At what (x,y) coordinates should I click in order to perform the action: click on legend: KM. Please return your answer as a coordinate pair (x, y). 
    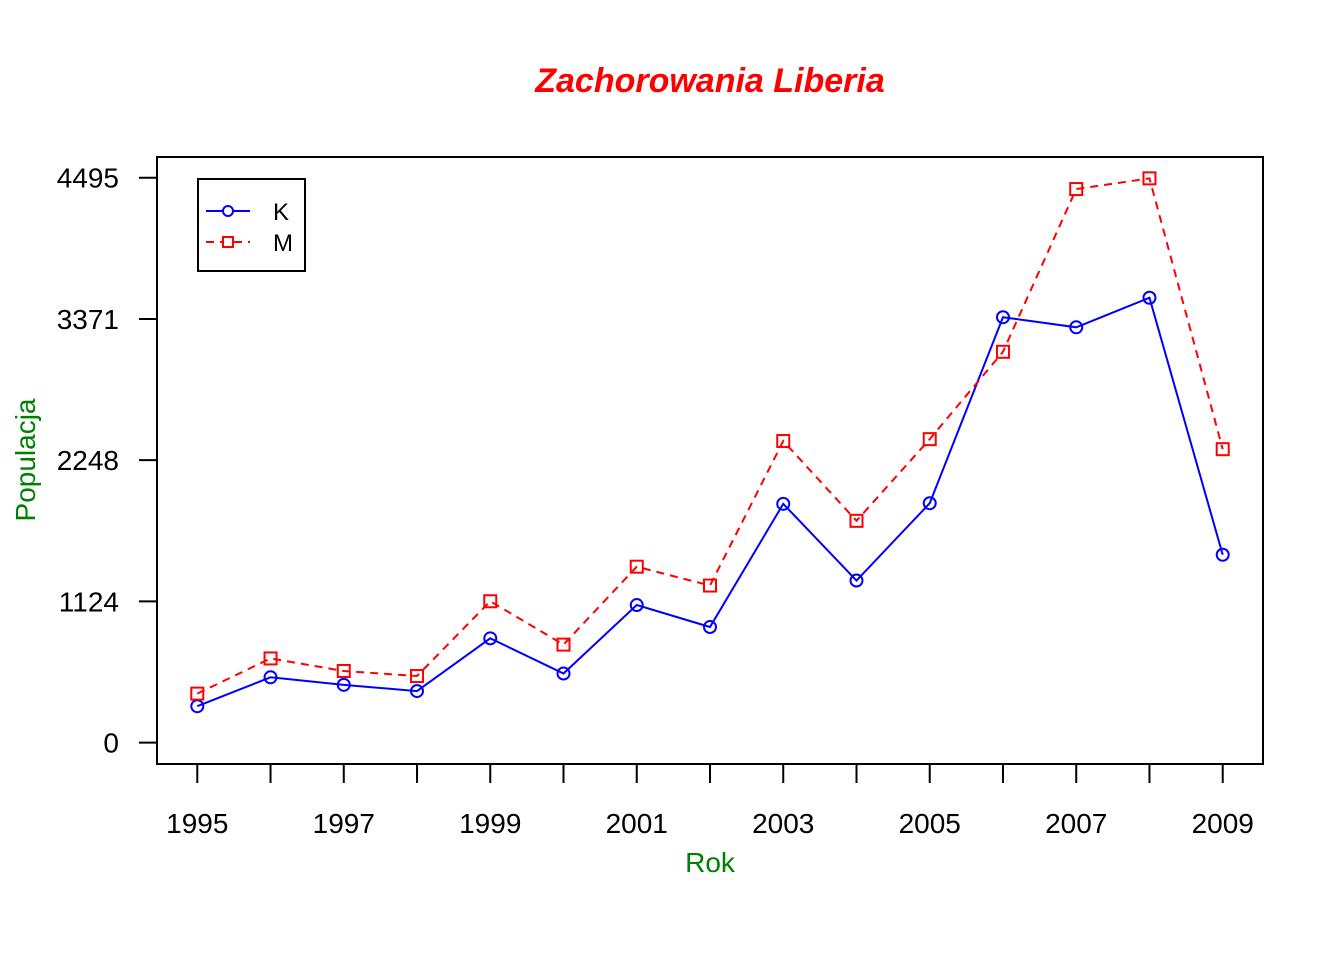
    Looking at the image, I should click on (251, 225).